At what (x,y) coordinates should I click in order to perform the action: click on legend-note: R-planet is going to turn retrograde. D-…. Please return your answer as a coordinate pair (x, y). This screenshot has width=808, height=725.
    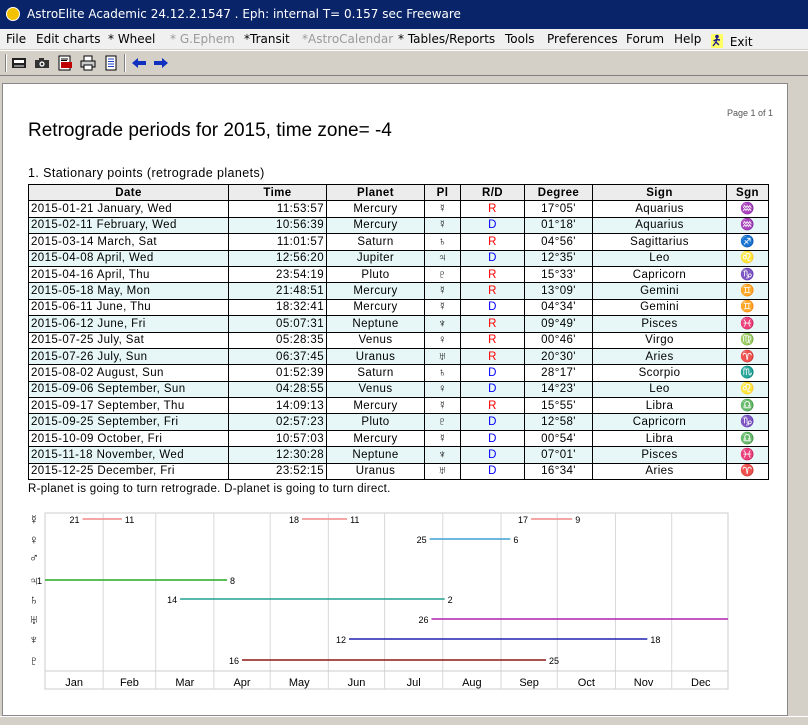
    Looking at the image, I should click on (209, 489).